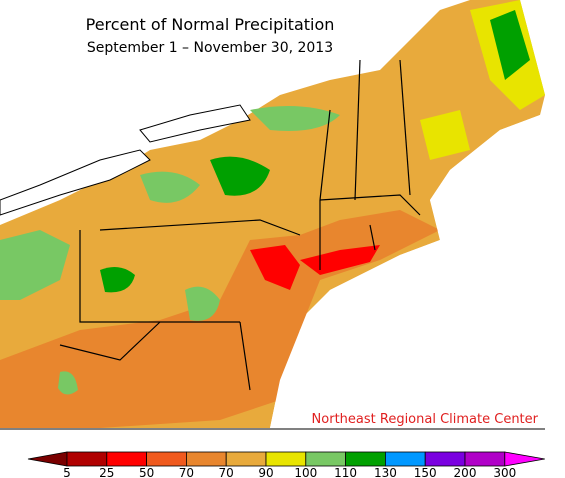  I want to click on legend: 5 25 50 70 70 90 100 110 130 150 200 300, so click(286, 464).